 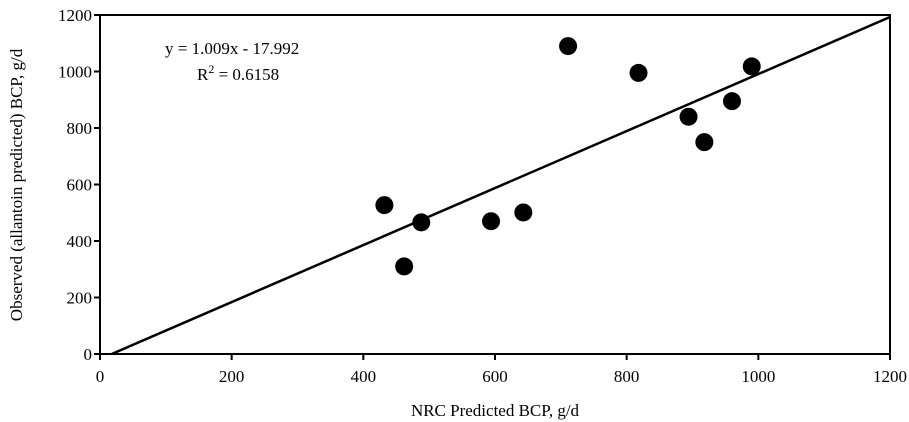 I want to click on r-squared-prefix: R, so click(x=203, y=74).